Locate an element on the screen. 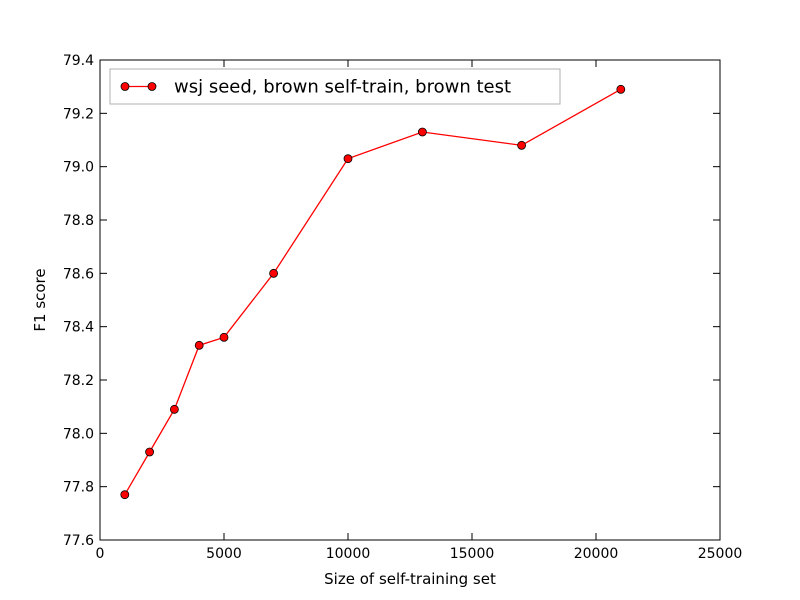  x-tick-label: 20000 is located at coordinates (596, 554).